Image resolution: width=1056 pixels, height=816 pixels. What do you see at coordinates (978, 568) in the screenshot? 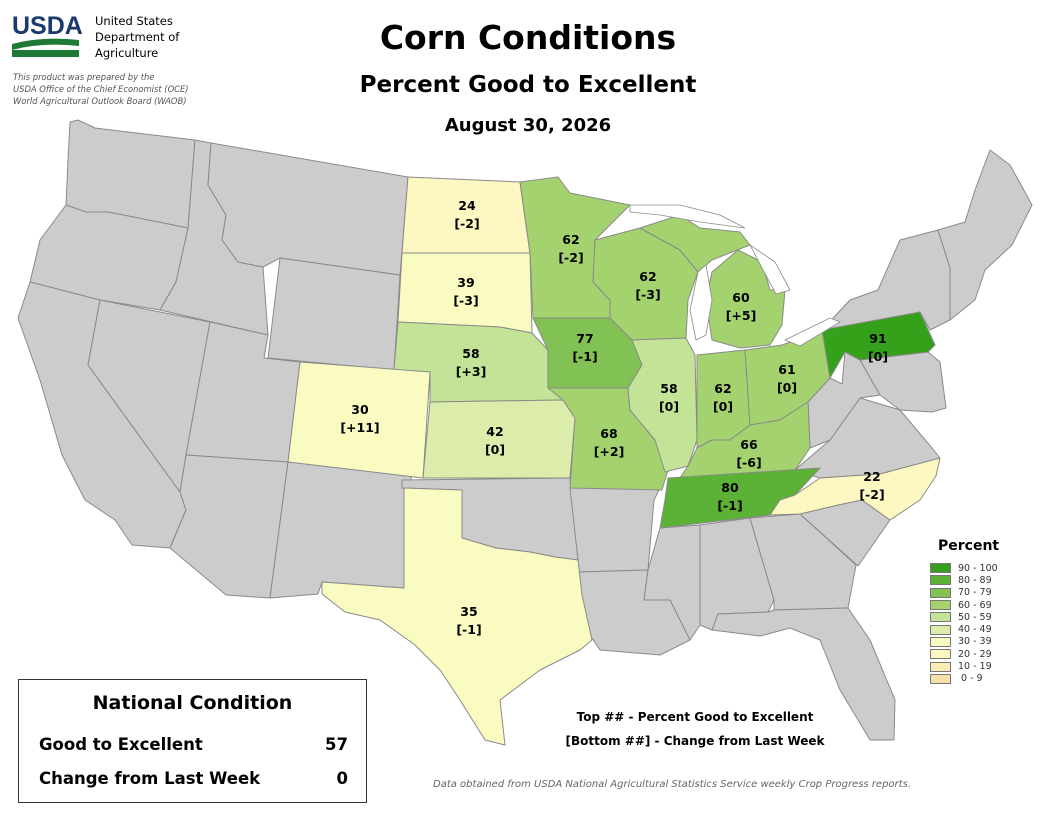
I see `legend-label: 90 - 100` at bounding box center [978, 568].